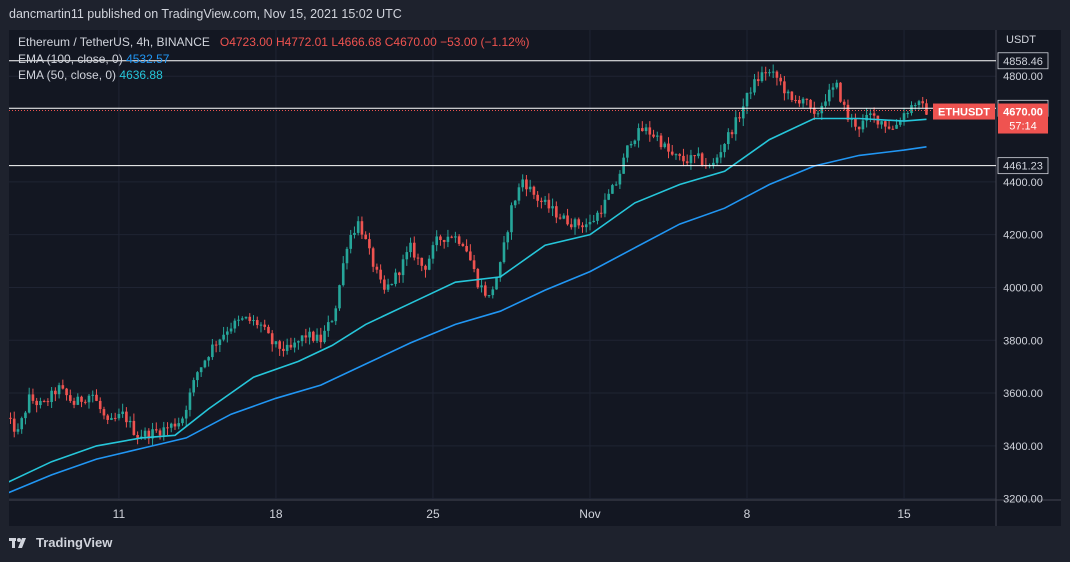 This screenshot has width=1070, height=562. What do you see at coordinates (274, 59) in the screenshot?
I see `legend-ema100-row: EMA (100, close, 0) 4532.57` at bounding box center [274, 59].